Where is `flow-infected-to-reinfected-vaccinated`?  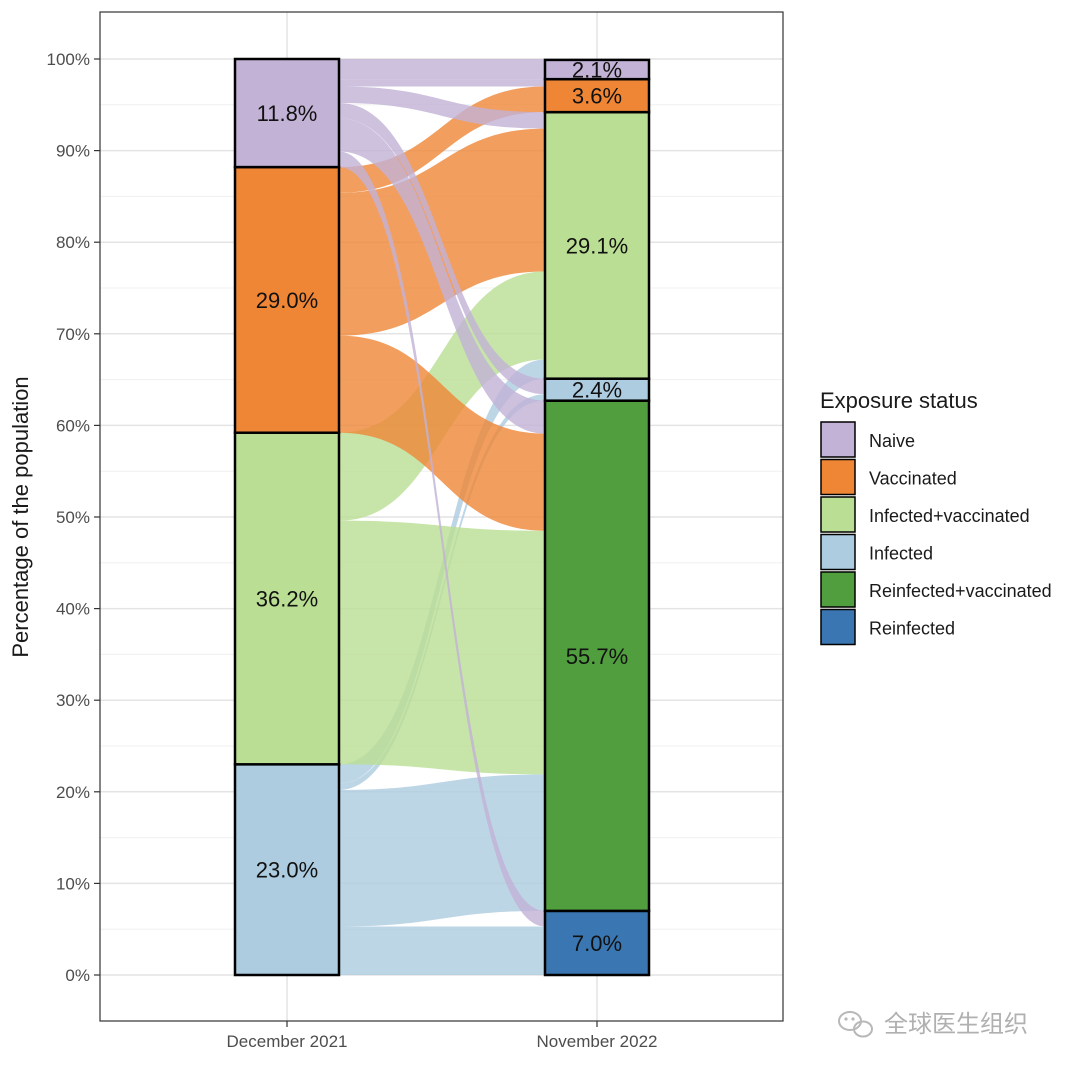 flow-infected-to-reinfected-vaccinated is located at coordinates (442, 850).